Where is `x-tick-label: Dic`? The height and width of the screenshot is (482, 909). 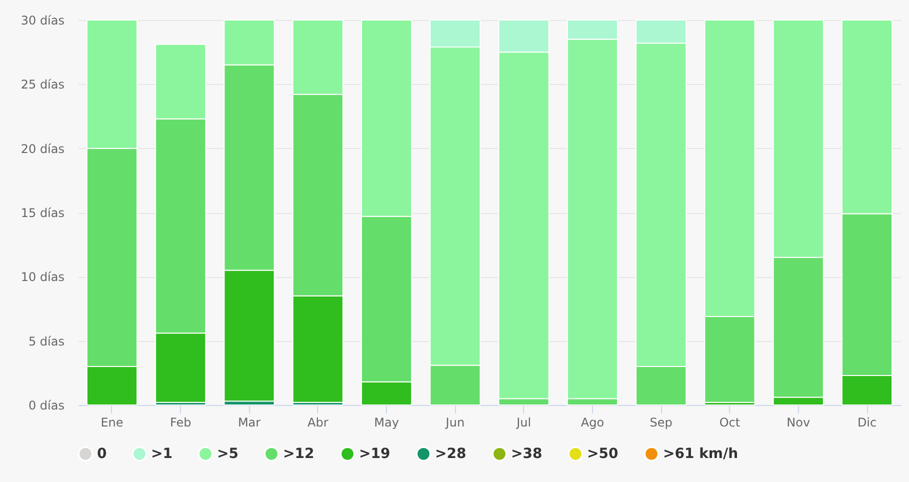
x-tick-label: Dic is located at coordinates (867, 423).